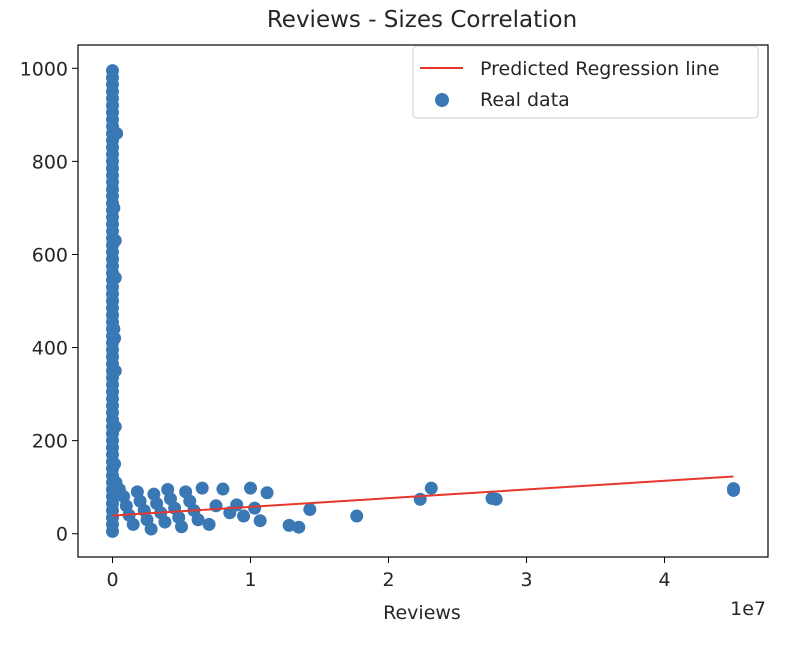 The width and height of the screenshot is (806, 646). What do you see at coordinates (422, 613) in the screenshot?
I see `x-axis-label: Reviews` at bounding box center [422, 613].